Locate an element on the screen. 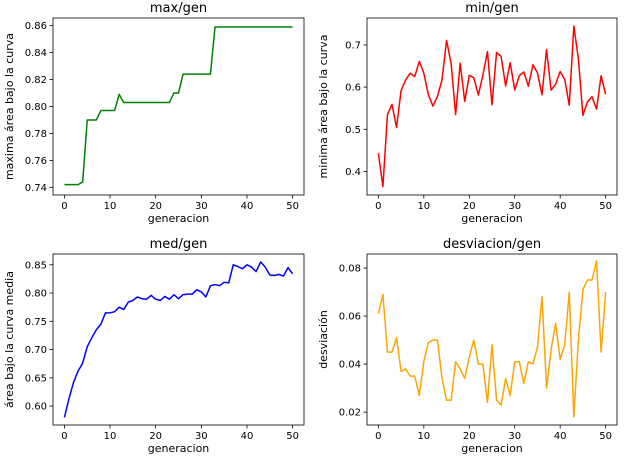 Image resolution: width=624 pixels, height=462 pixels. y-tick-label: 0.70 is located at coordinates (36, 350).